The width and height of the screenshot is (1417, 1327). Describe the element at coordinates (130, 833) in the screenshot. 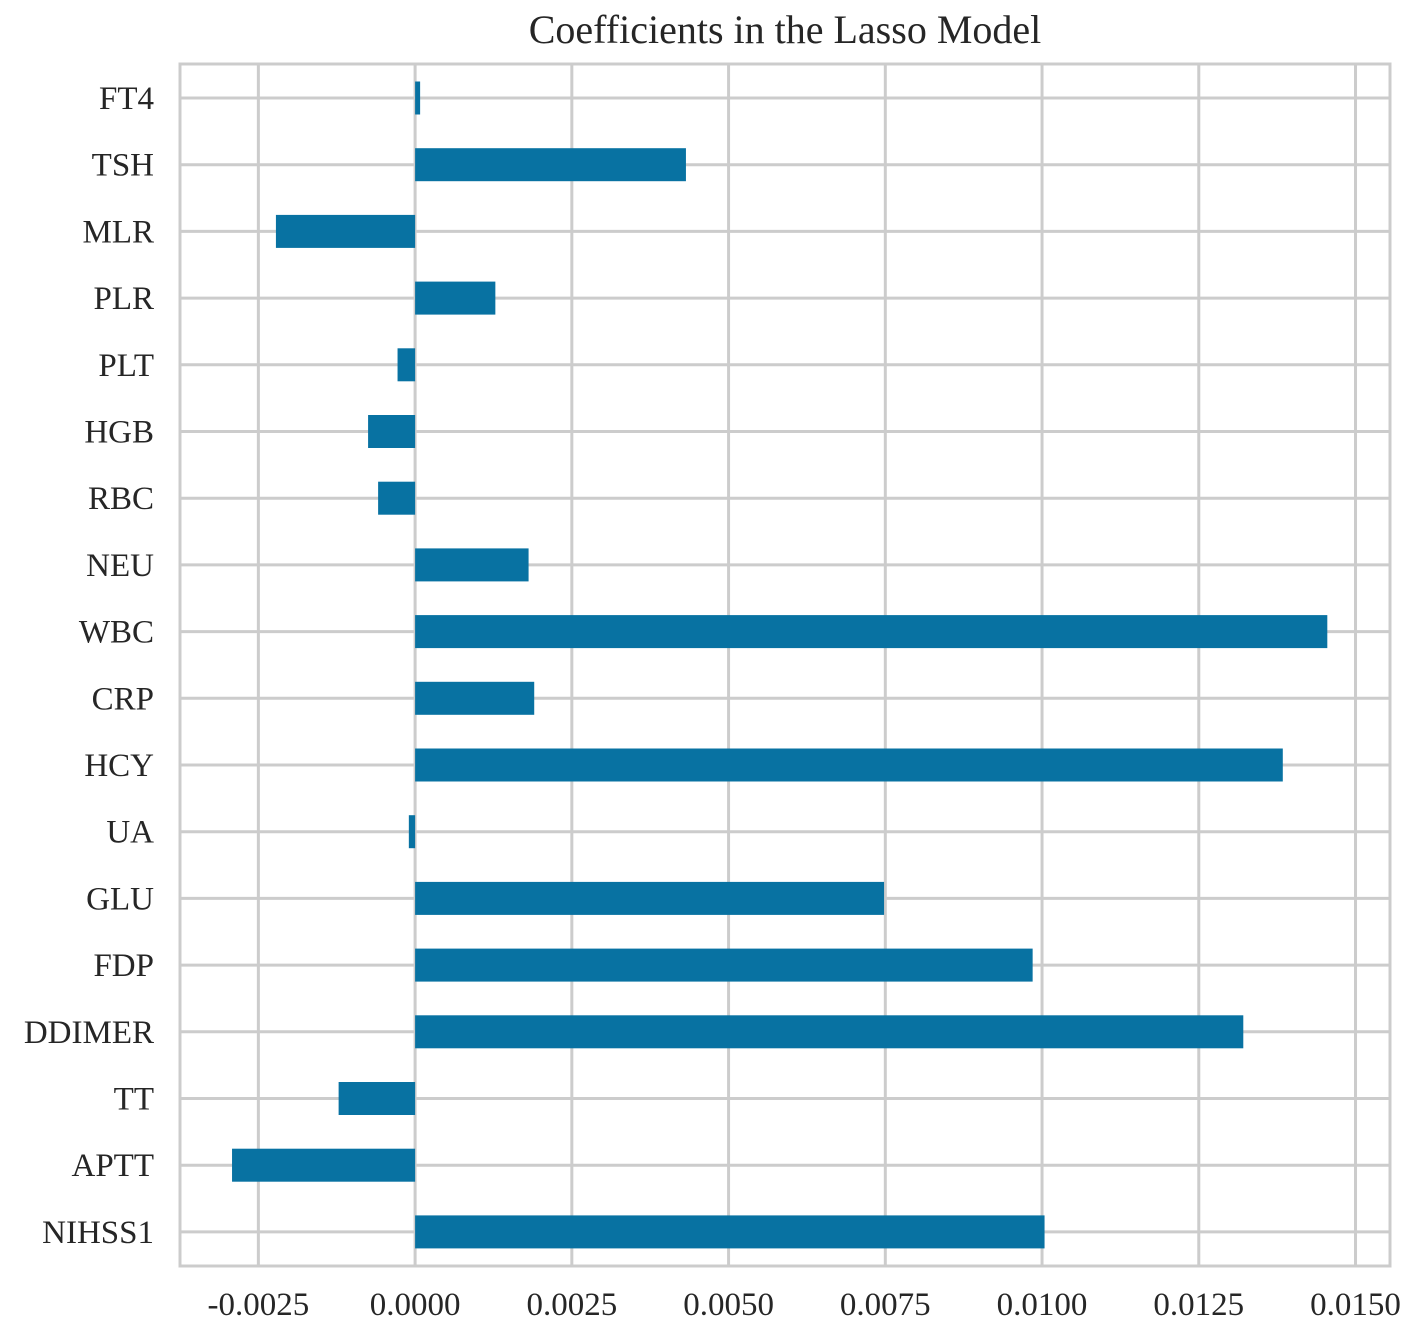

I see `y-tick-label: UA` at that location.